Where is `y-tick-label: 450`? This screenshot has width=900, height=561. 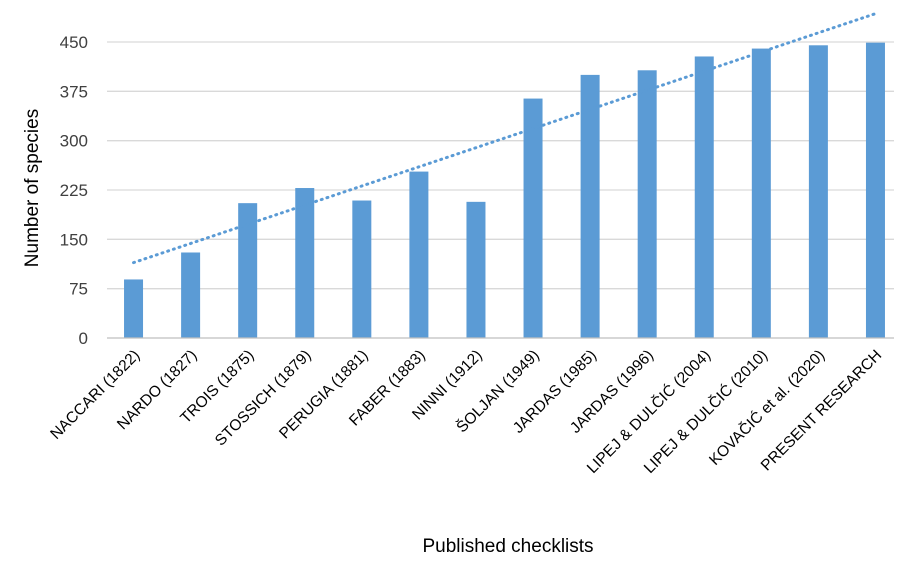
y-tick-label: 450 is located at coordinates (74, 42).